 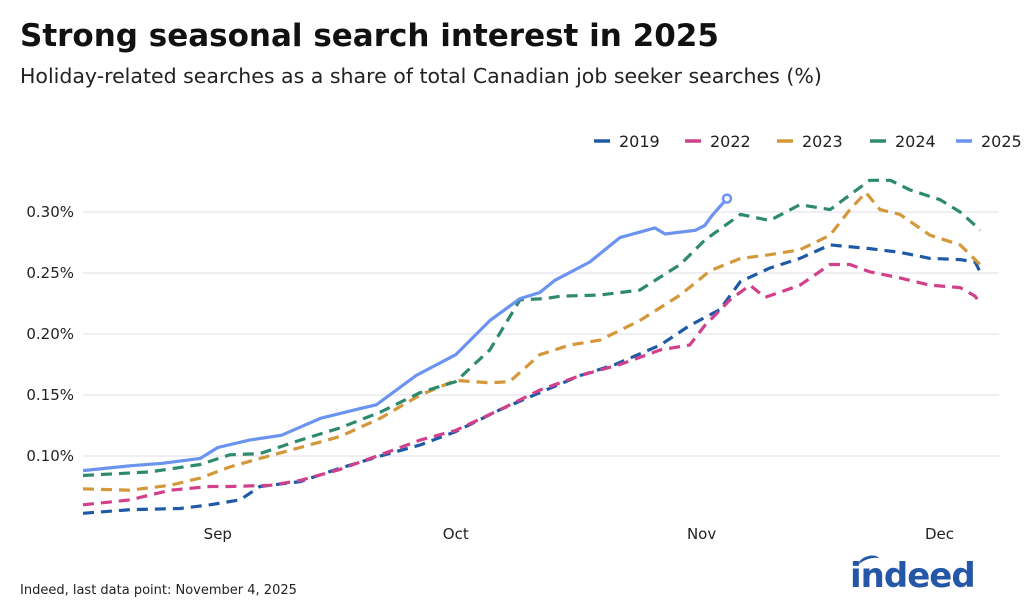 I want to click on indeed-logo: indeed, so click(x=913, y=576).